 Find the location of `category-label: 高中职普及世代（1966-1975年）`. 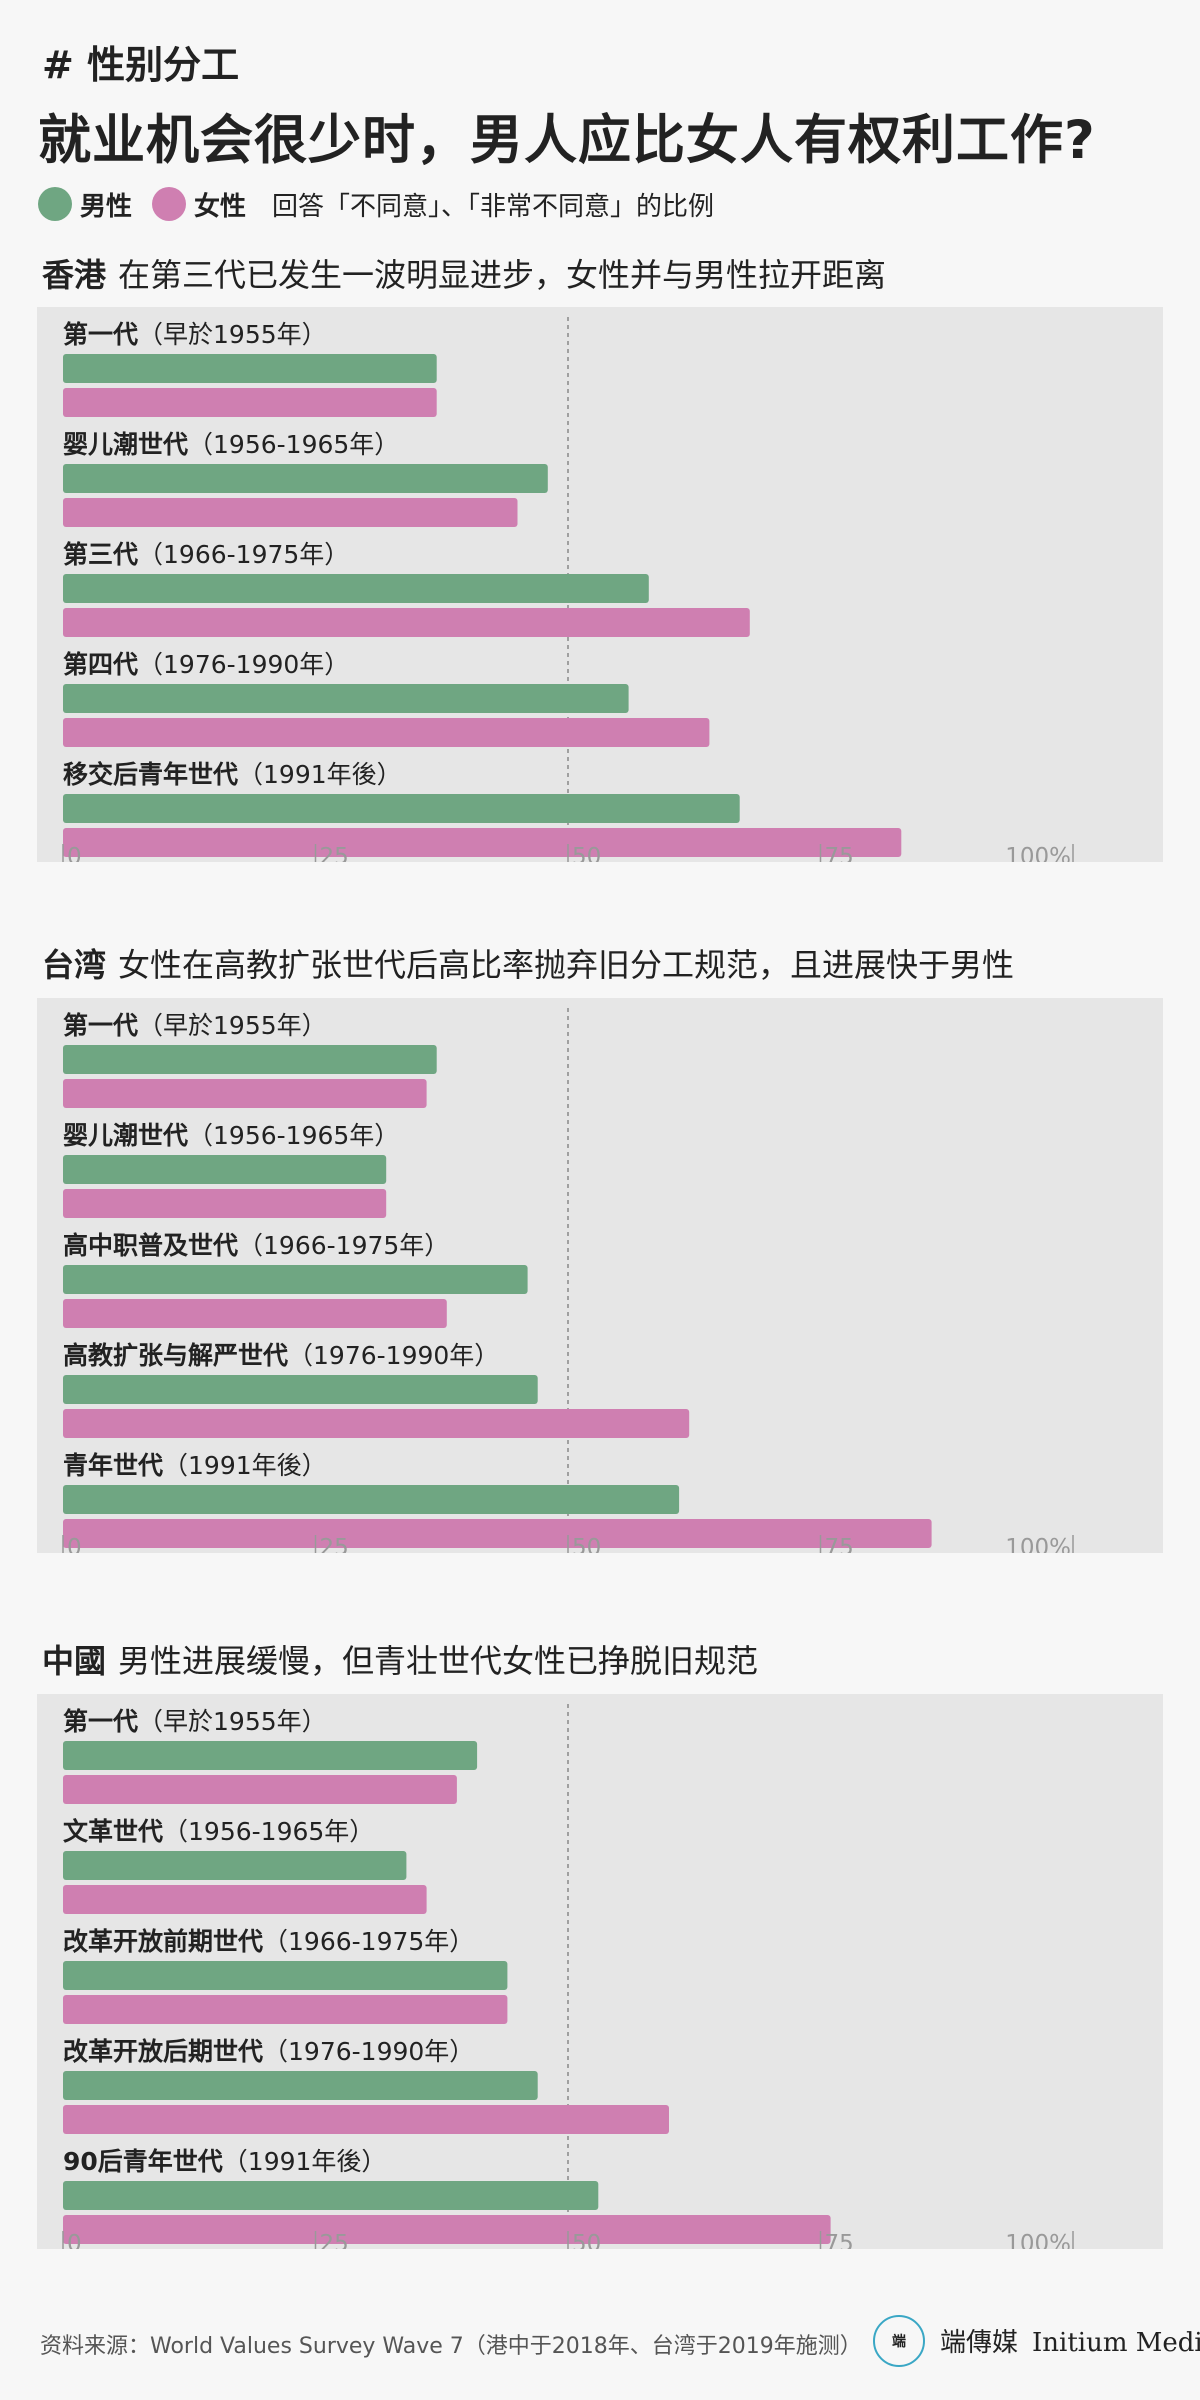

category-label: 高中职普及世代（1966-1975年） is located at coordinates (256, 1245).